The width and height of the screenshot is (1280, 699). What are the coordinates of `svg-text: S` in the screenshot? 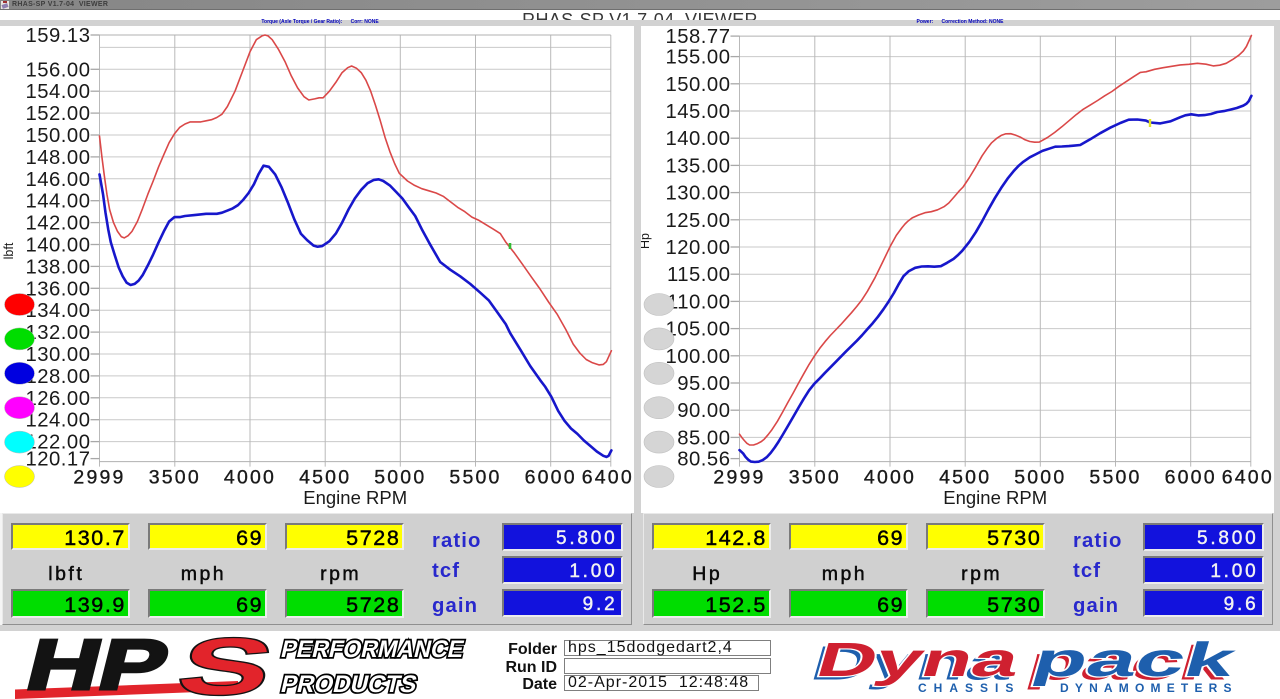 It's located at (226, 662).